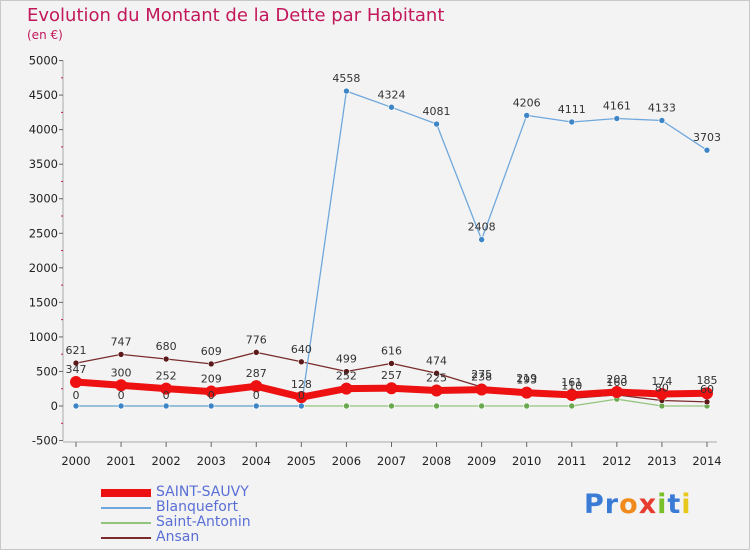 This screenshot has height=550, width=750. What do you see at coordinates (571, 461) in the screenshot?
I see `x-tick-label: 2011` at bounding box center [571, 461].